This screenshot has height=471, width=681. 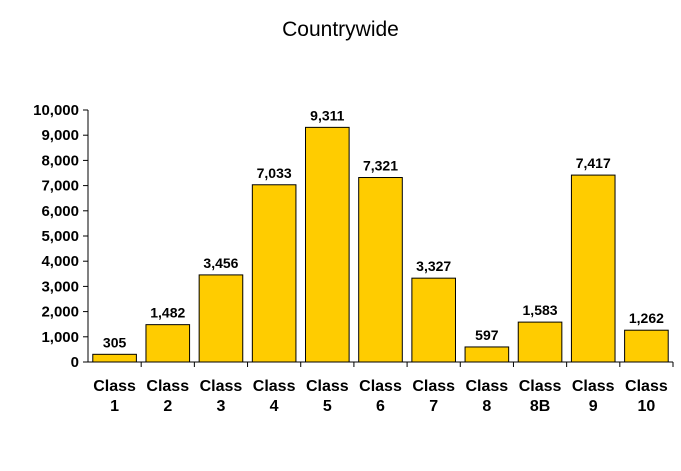 I want to click on chart-title: Countrywide, so click(x=340, y=29).